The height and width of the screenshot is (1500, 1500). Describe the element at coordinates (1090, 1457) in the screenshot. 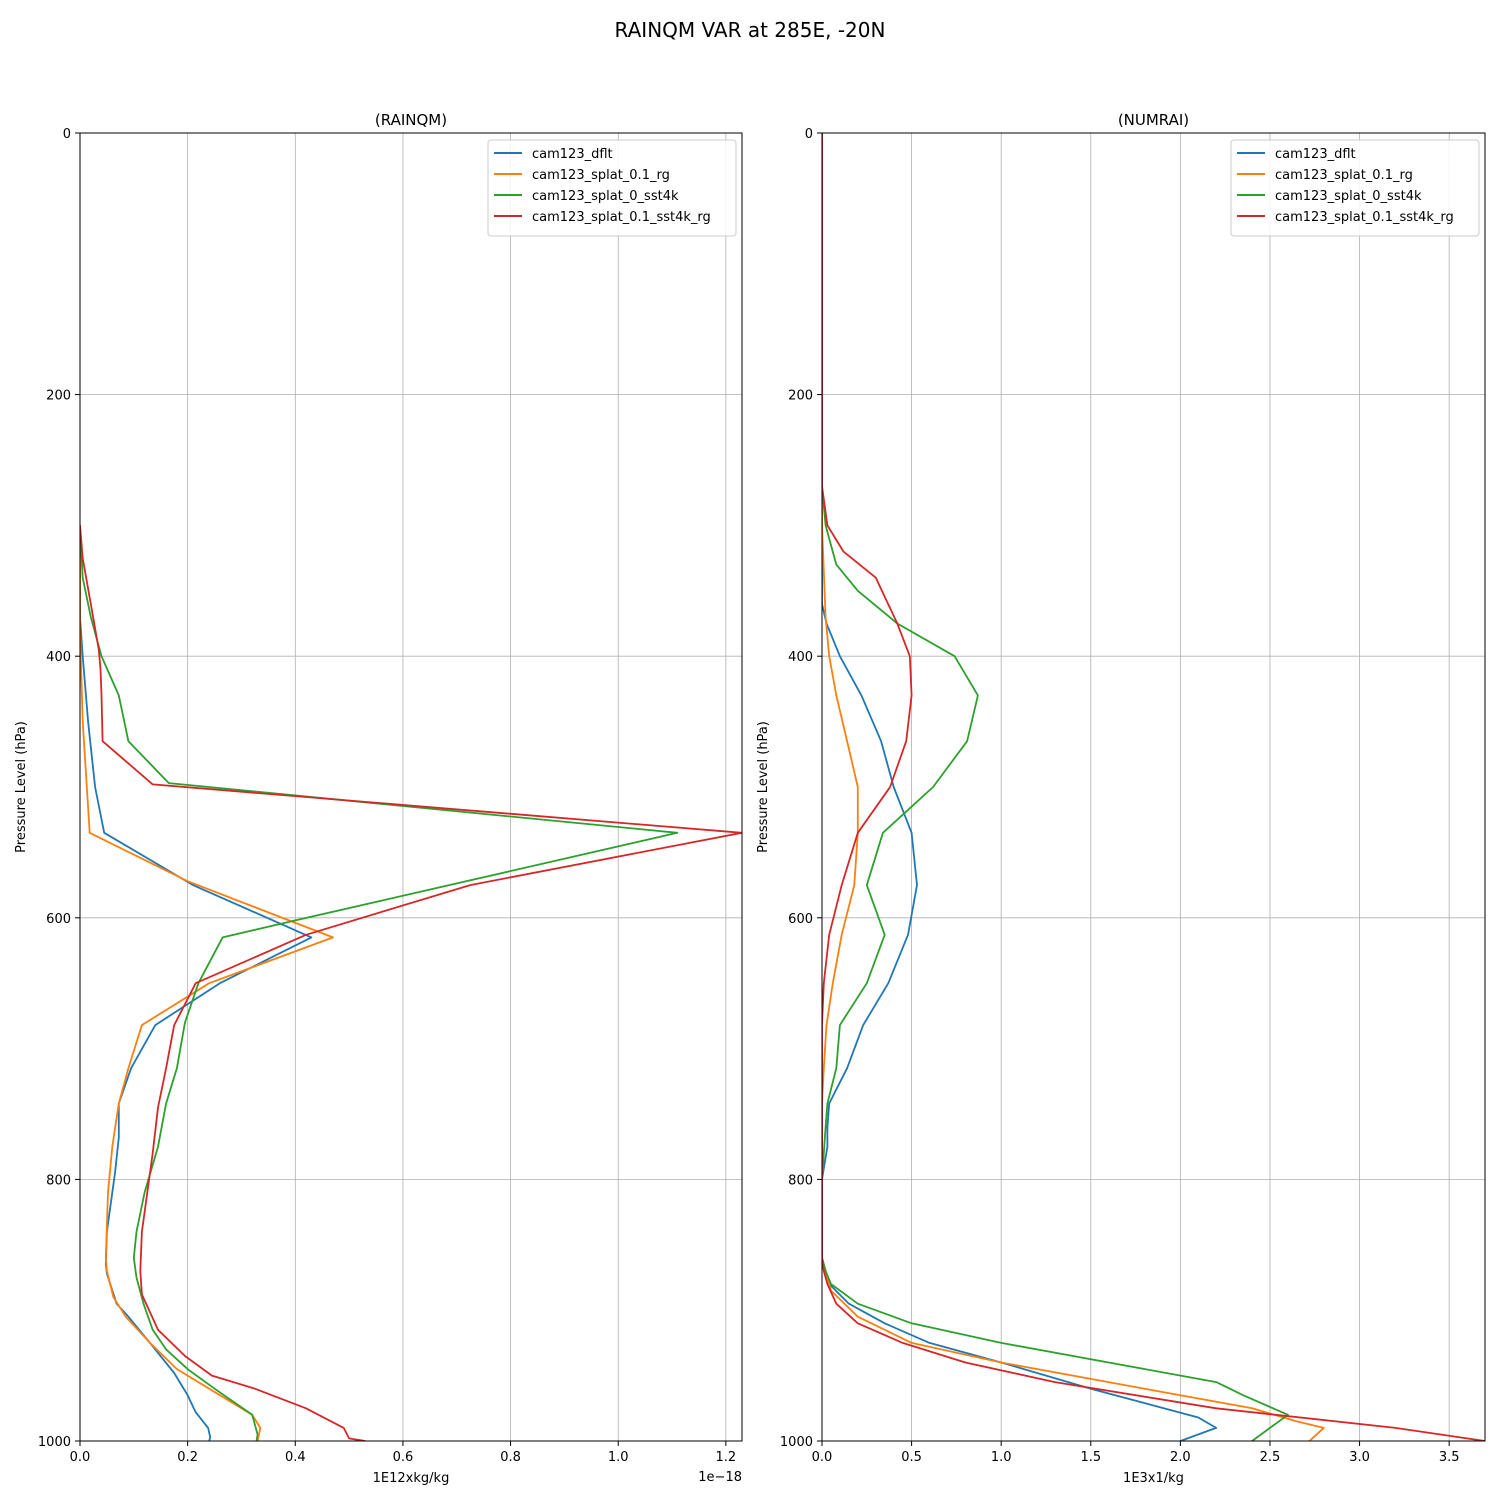

I see `x-tick-label: 1.5` at that location.